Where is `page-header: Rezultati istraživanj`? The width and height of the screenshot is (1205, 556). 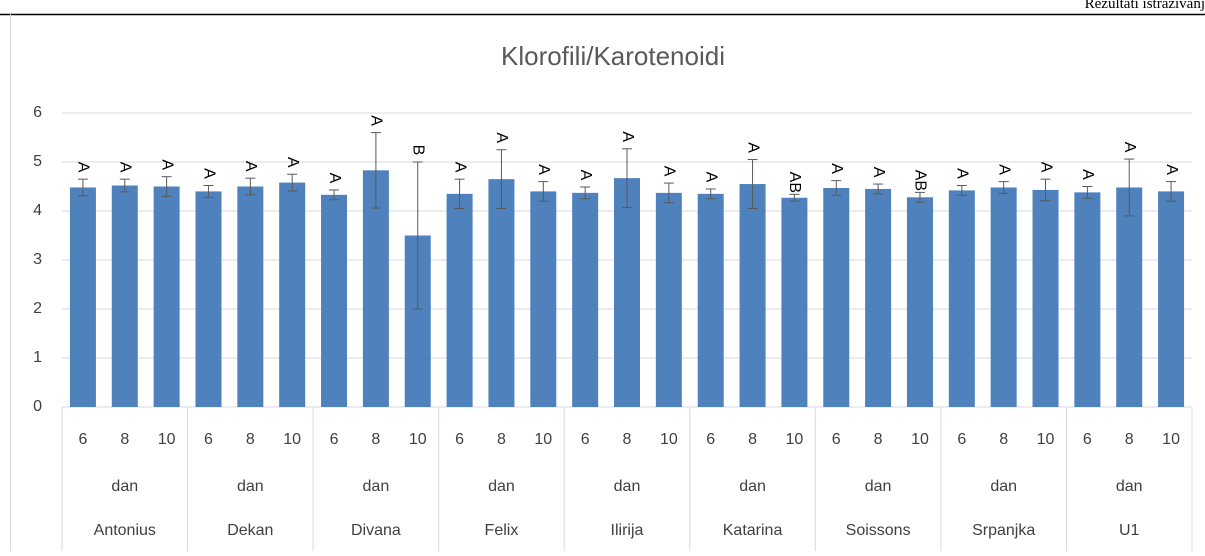
page-header: Rezultati istraživanj is located at coordinates (1144, 6).